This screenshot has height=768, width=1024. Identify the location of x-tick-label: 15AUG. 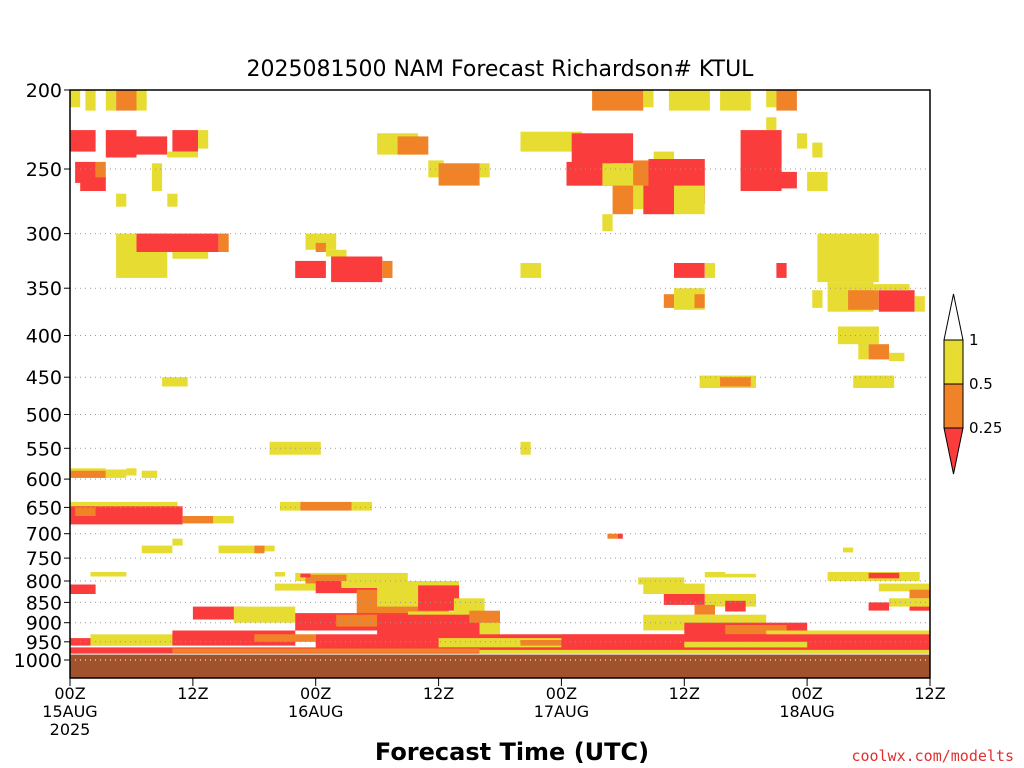
(69, 711).